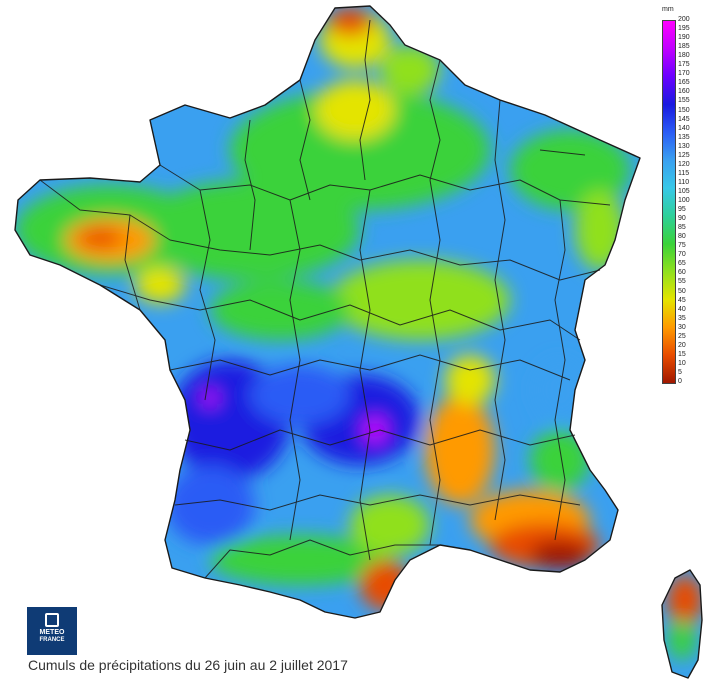 The image size is (715, 684). What do you see at coordinates (684, 182) in the screenshot?
I see `legend-tick-label: 110` at bounding box center [684, 182].